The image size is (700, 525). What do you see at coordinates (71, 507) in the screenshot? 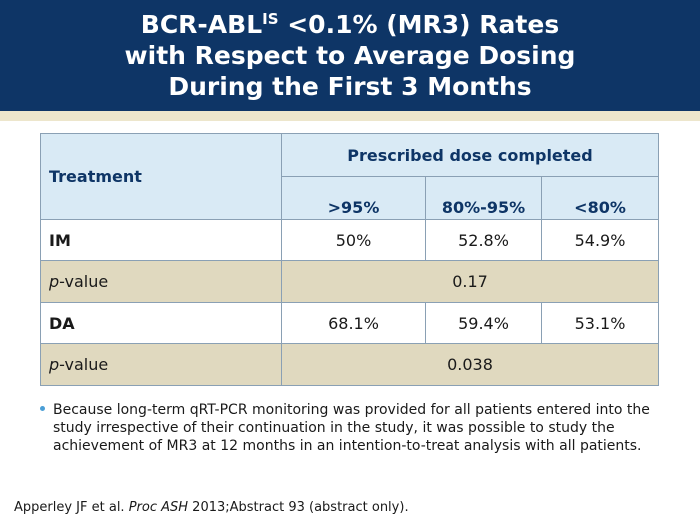
I see `citation-authors: Apperley JF et al.` at bounding box center [71, 507].